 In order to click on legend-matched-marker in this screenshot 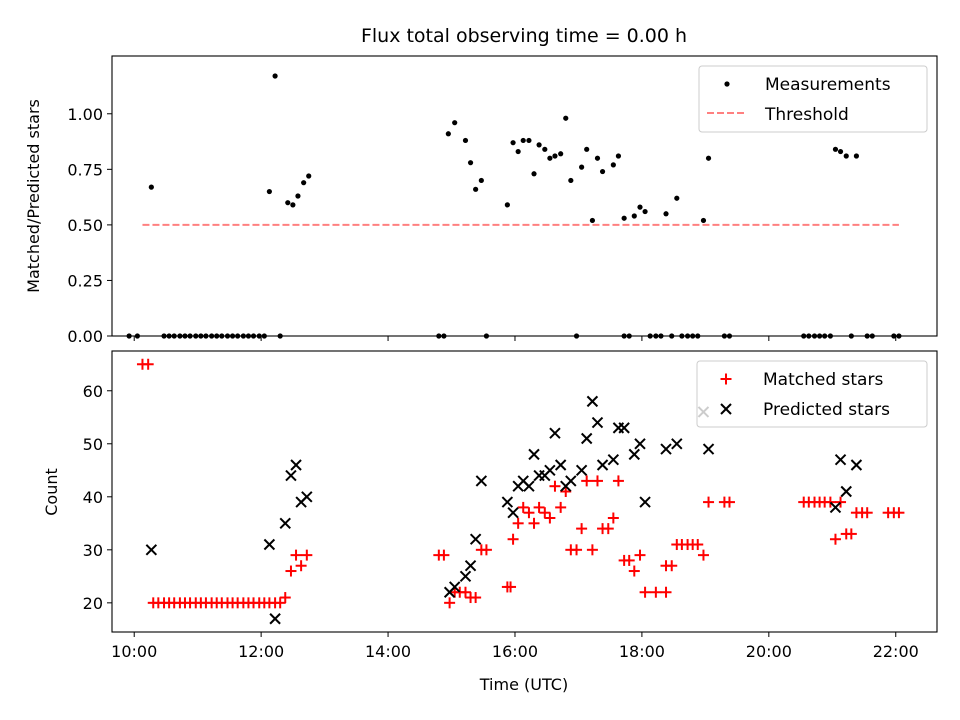, I will do `click(726, 379)`.